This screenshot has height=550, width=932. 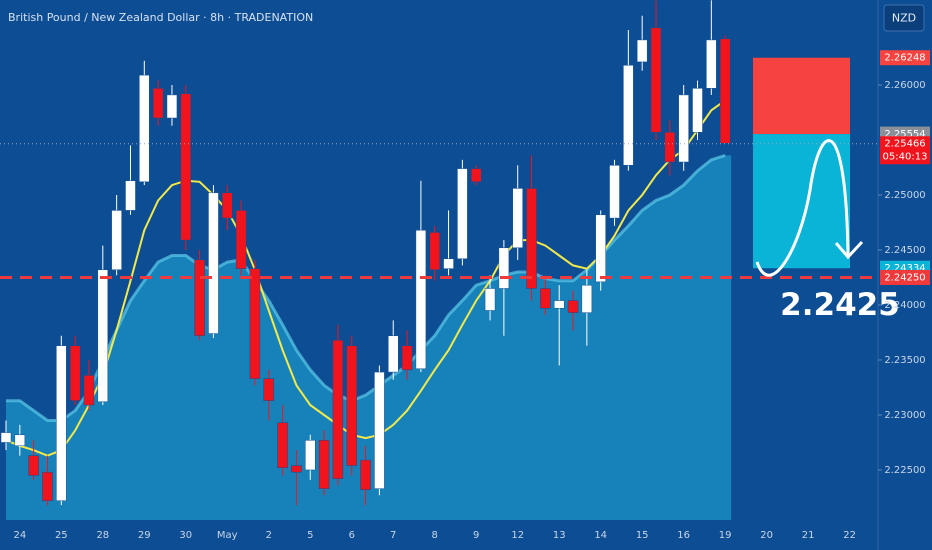 I want to click on x-tick-label: 14, so click(x=600, y=535).